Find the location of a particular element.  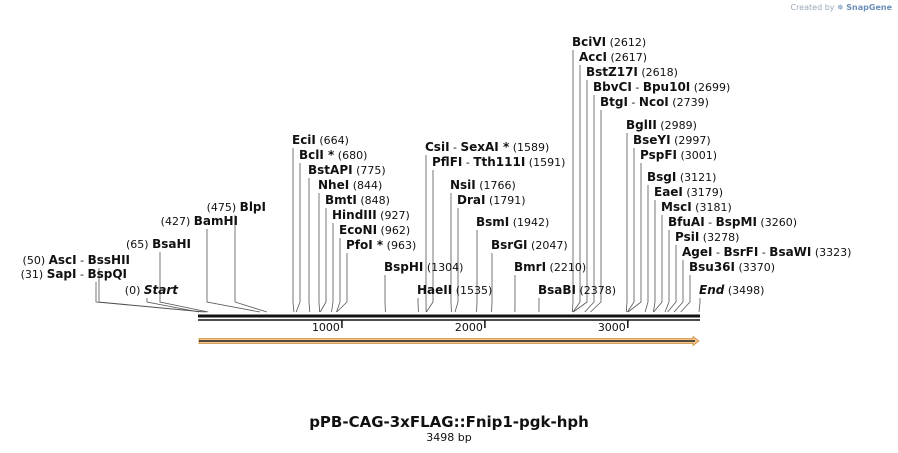

site-label: EcoNI (962) is located at coordinates (374, 230).